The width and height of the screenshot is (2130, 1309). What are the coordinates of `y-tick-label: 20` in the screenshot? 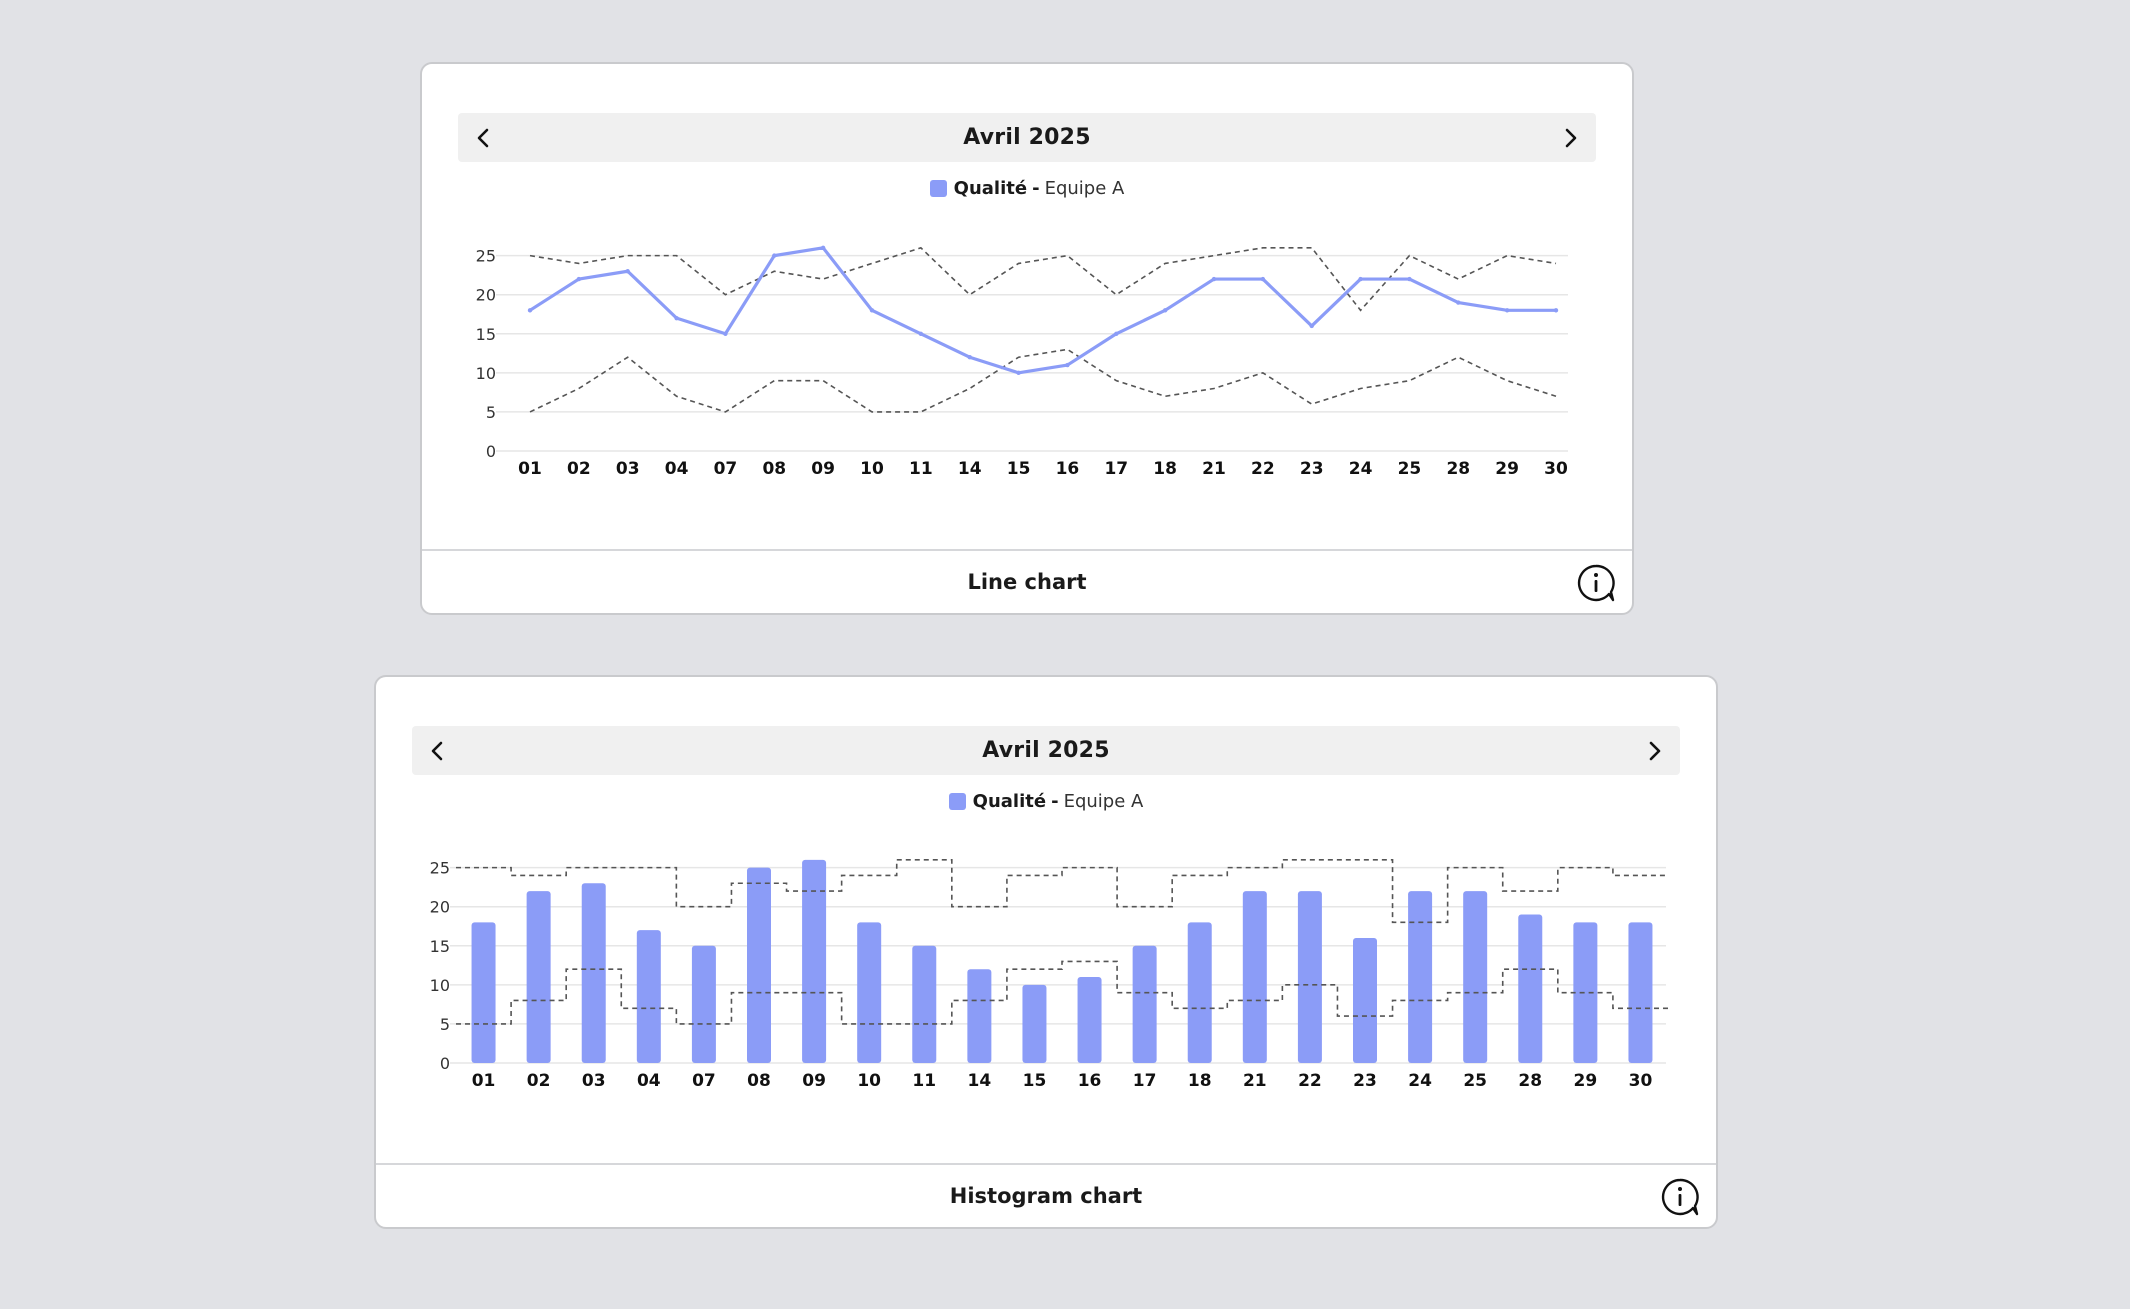 It's located at (440, 907).